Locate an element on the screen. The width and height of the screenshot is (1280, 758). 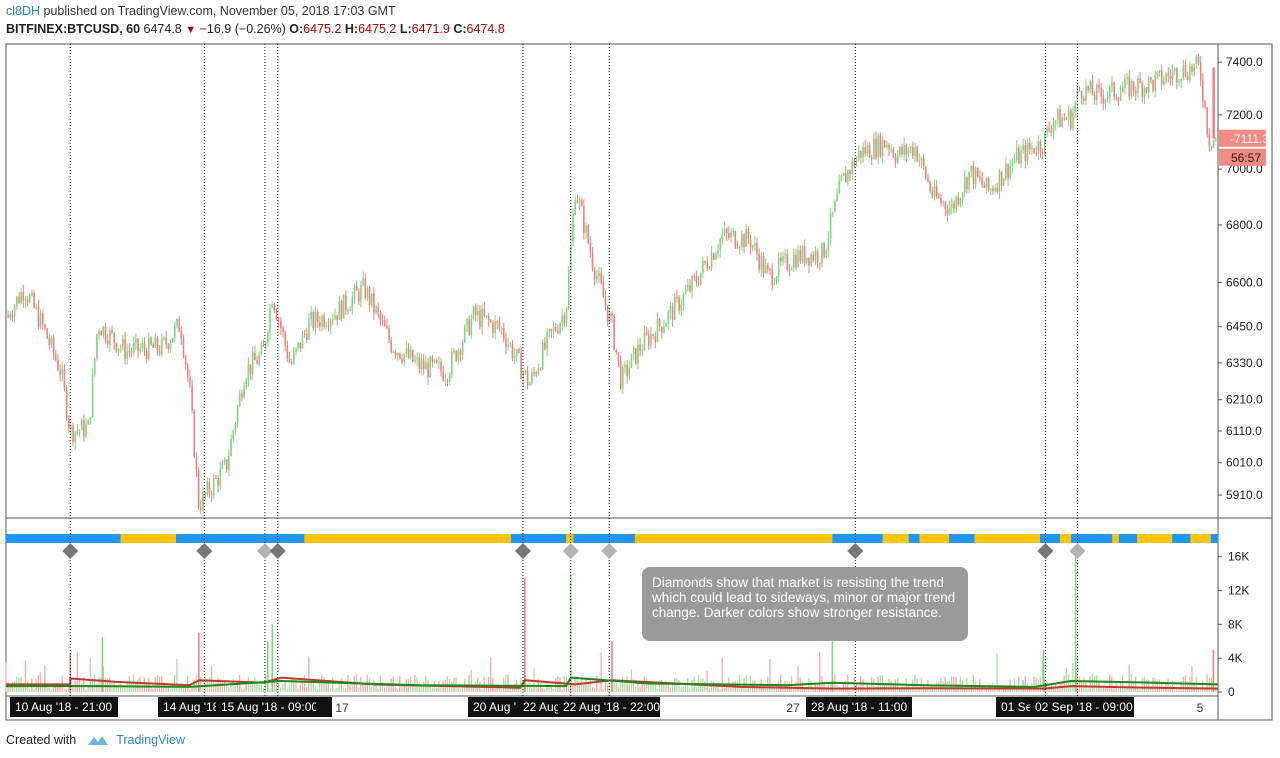
tradingview-link: TradingView is located at coordinates (150, 740).